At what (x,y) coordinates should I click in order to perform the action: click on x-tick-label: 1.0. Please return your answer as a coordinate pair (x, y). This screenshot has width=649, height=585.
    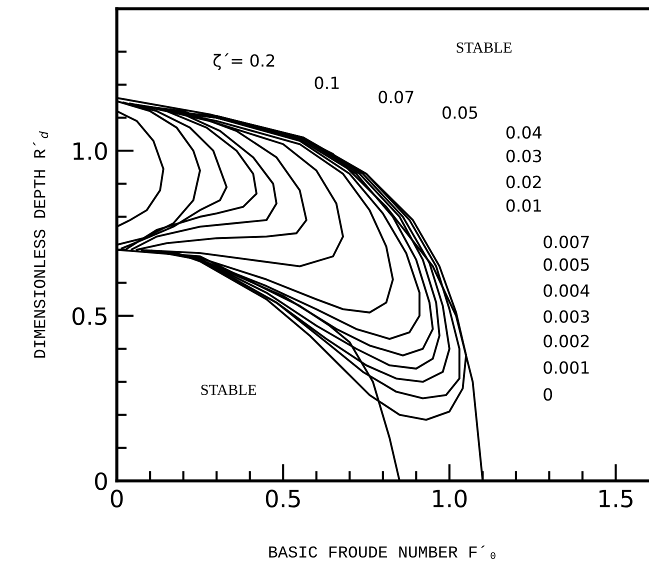
    Looking at the image, I should click on (450, 499).